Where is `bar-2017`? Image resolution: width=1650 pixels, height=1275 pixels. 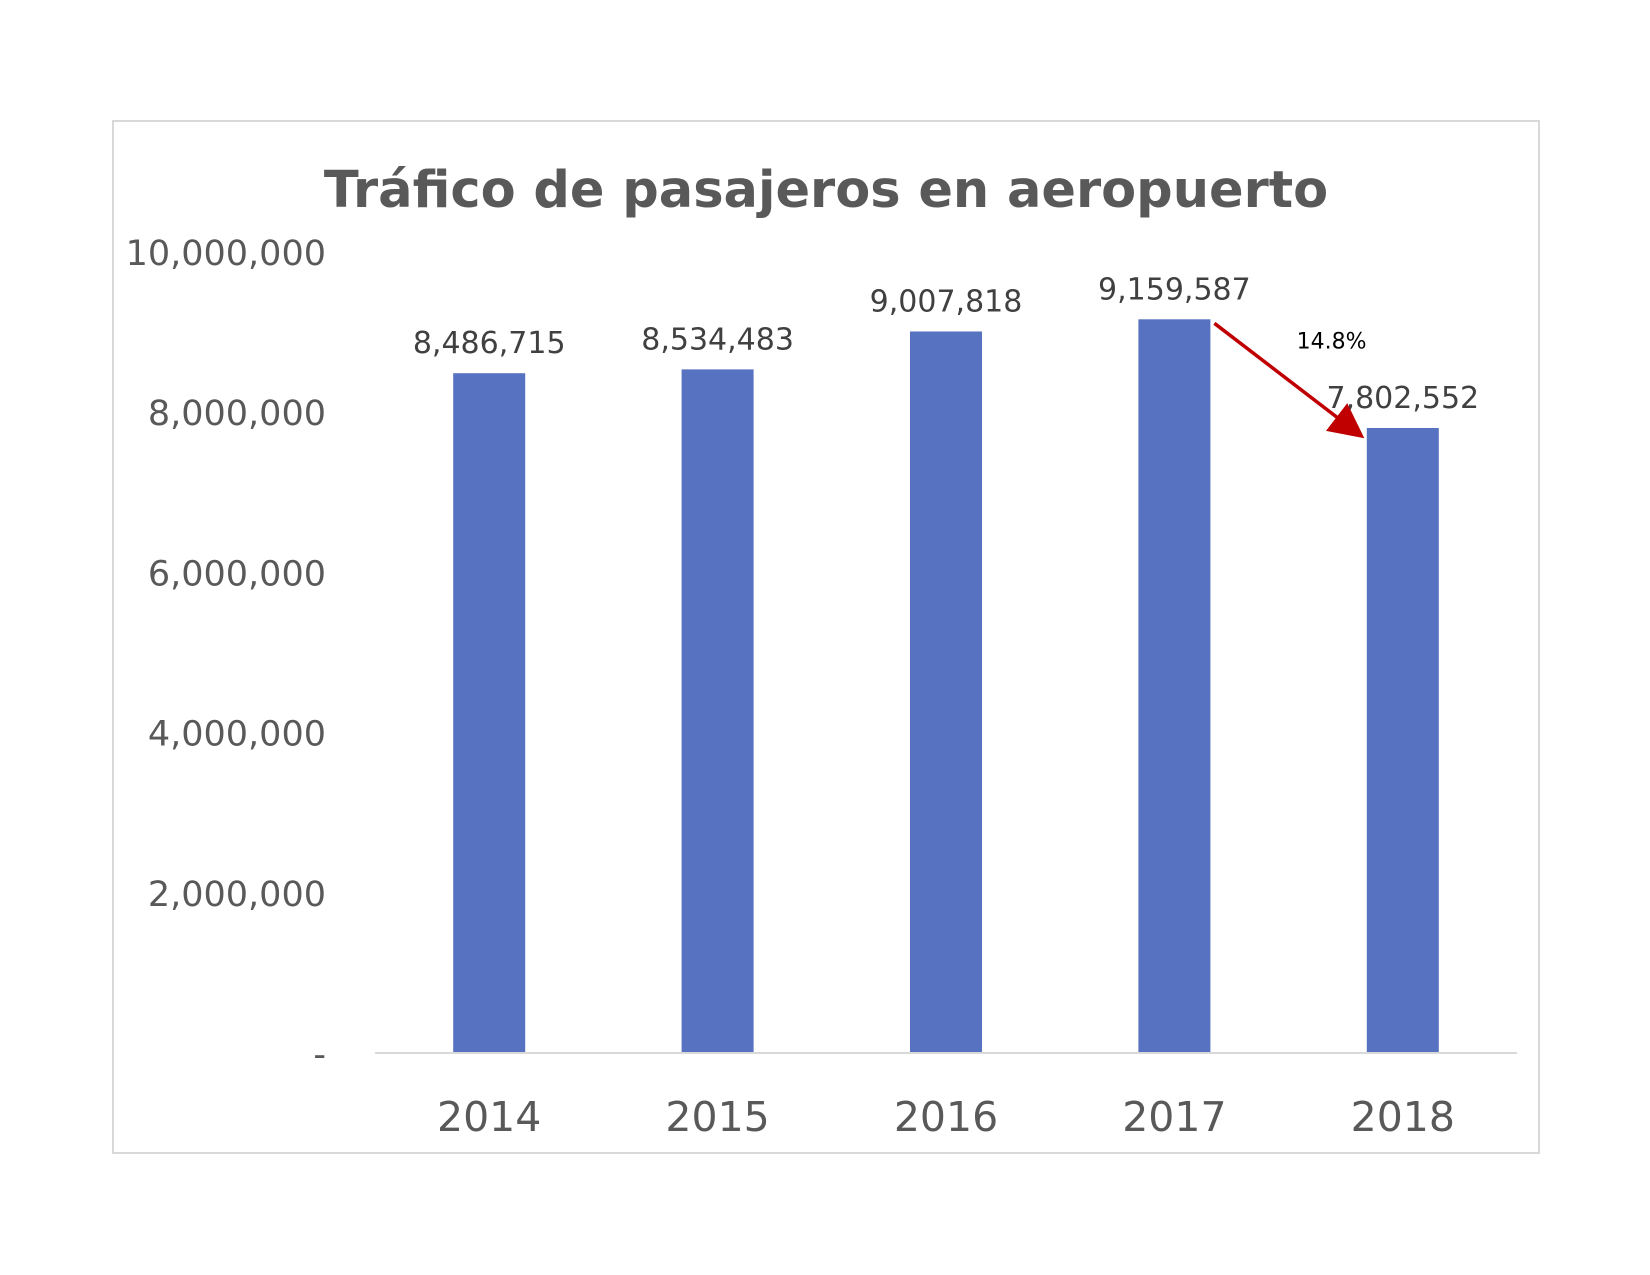
bar-2017 is located at coordinates (1174, 686).